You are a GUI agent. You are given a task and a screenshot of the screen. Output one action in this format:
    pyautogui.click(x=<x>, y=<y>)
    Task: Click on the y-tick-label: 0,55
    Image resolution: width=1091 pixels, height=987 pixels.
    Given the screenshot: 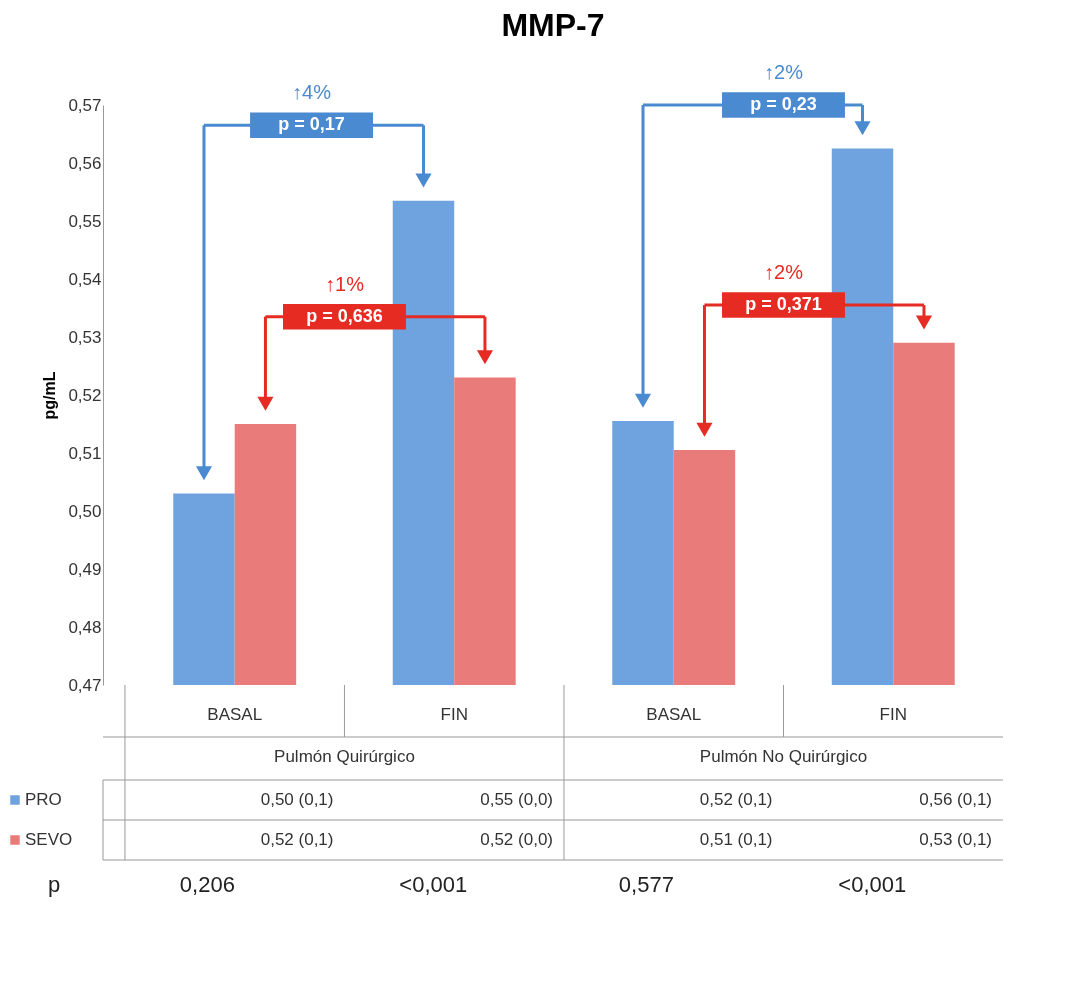 What is the action you would take?
    pyautogui.click(x=85, y=221)
    